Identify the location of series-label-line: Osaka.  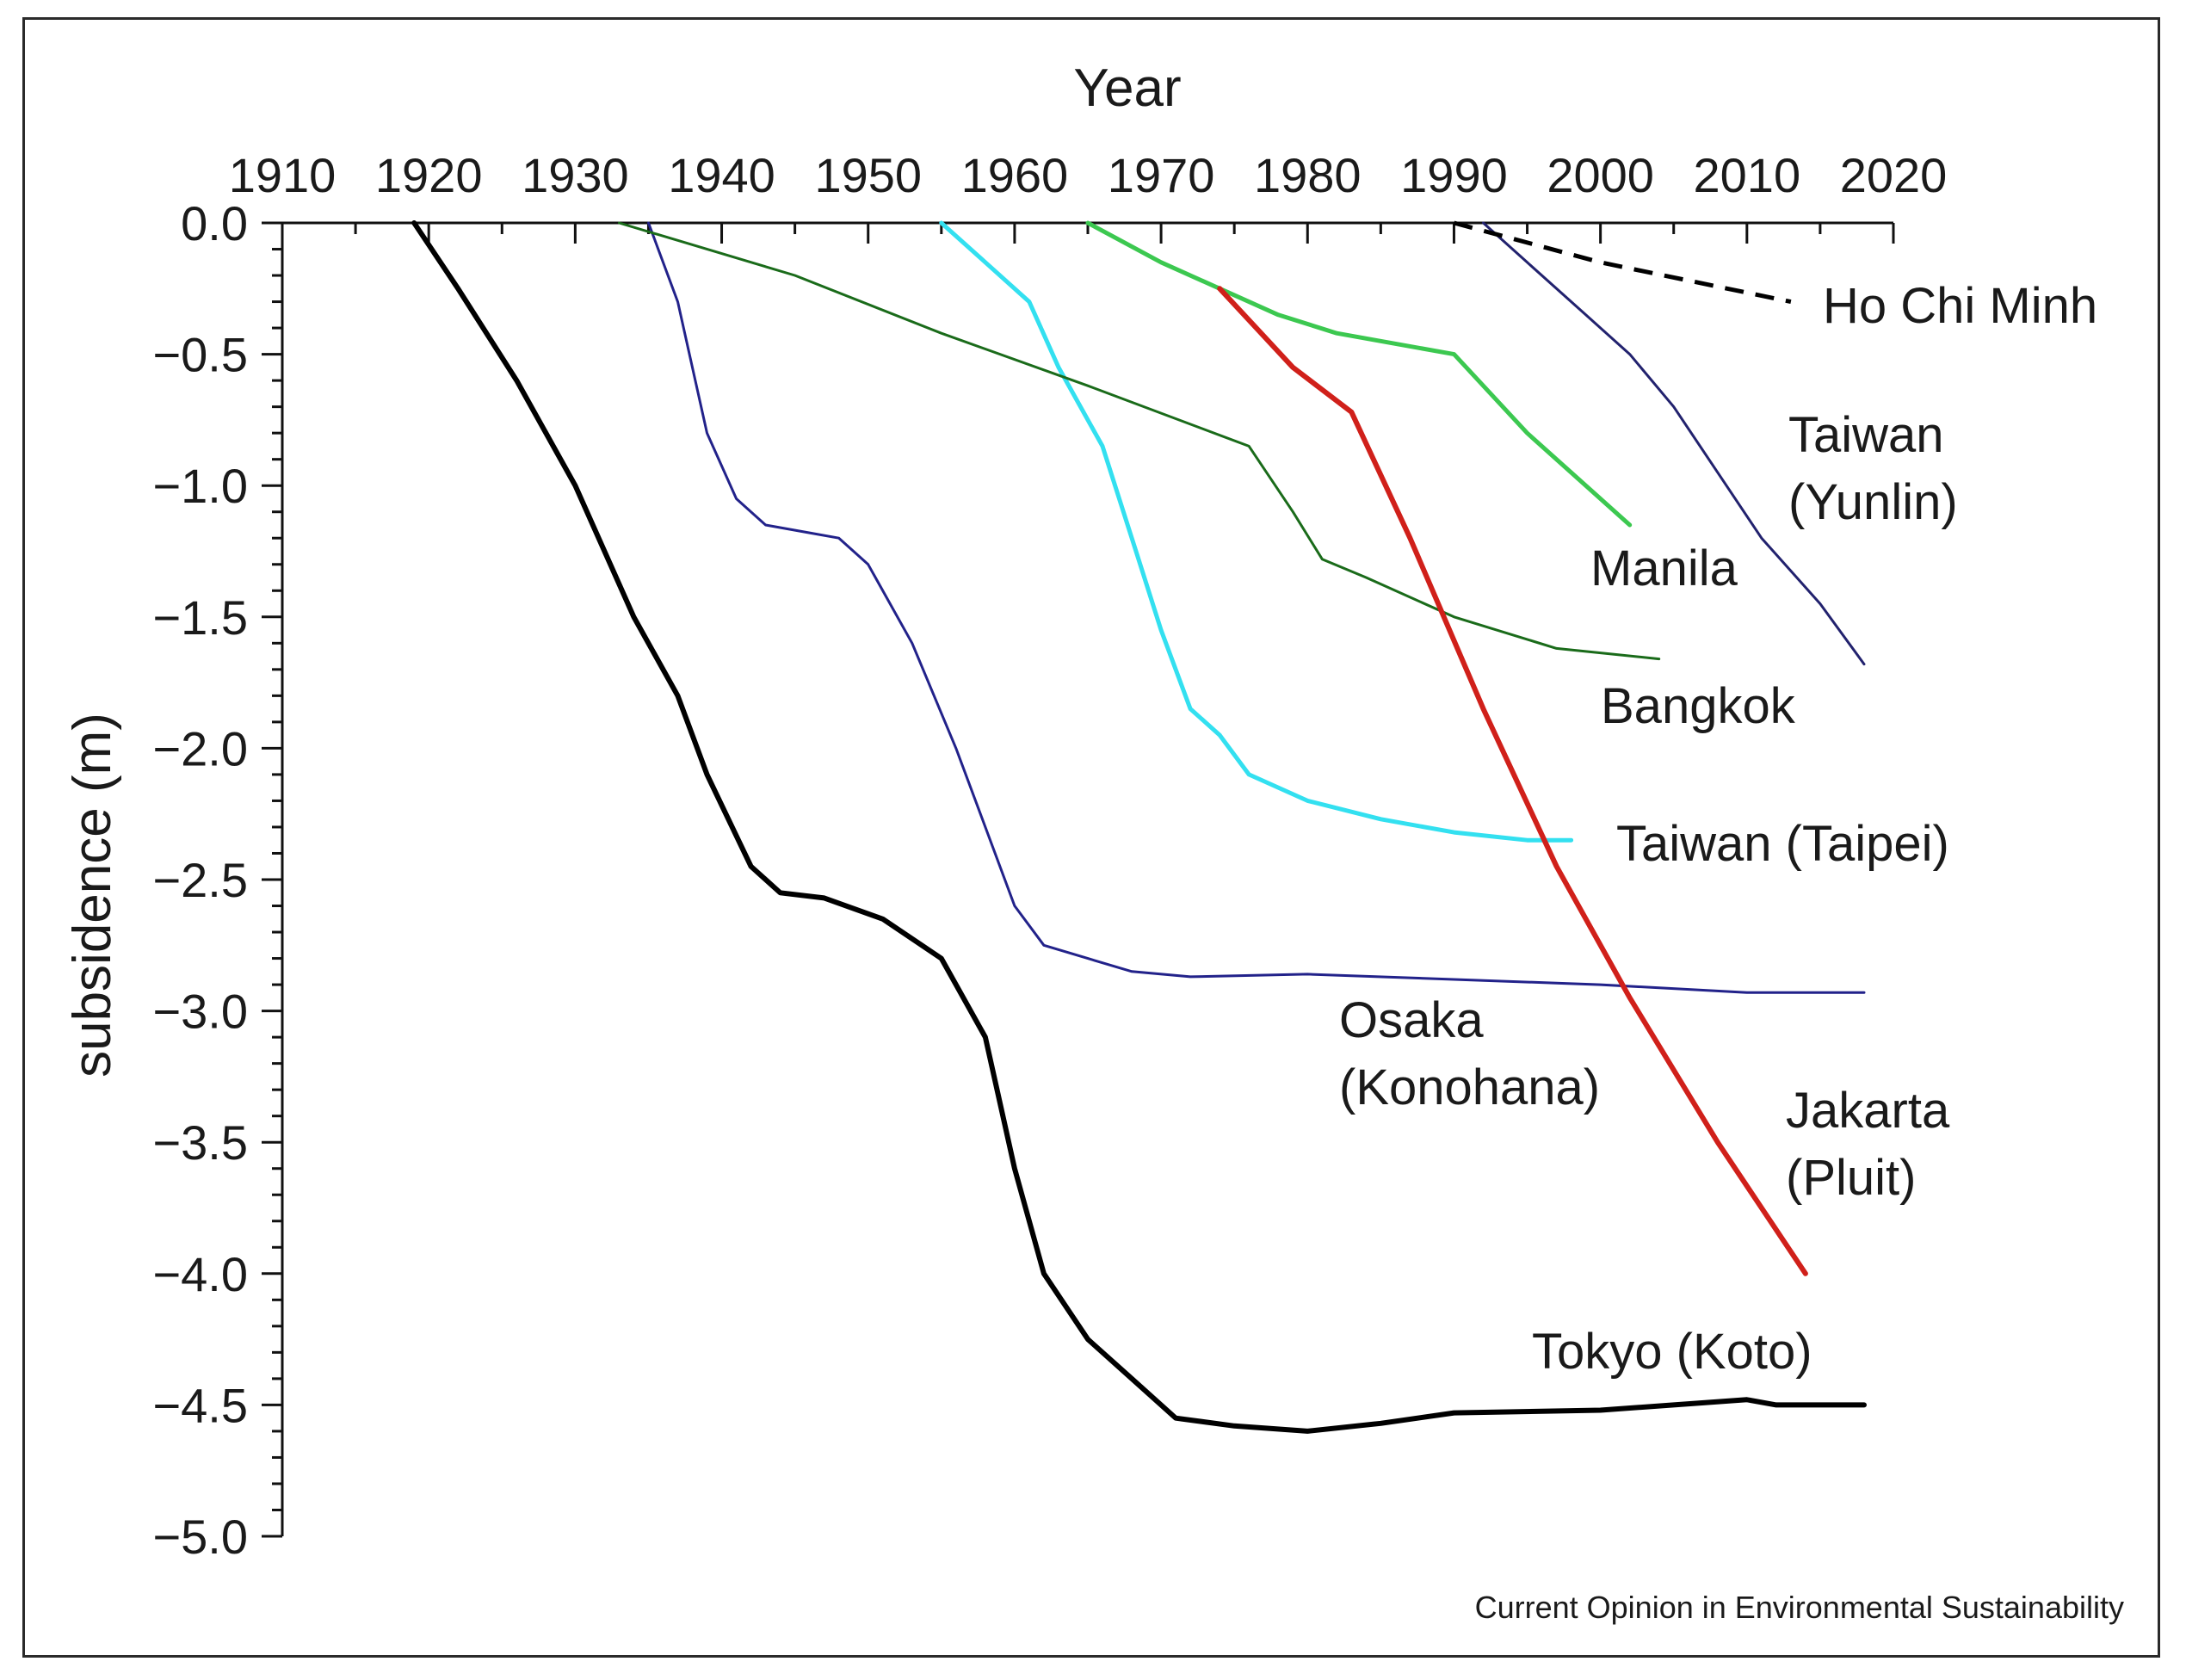
(1411, 1020).